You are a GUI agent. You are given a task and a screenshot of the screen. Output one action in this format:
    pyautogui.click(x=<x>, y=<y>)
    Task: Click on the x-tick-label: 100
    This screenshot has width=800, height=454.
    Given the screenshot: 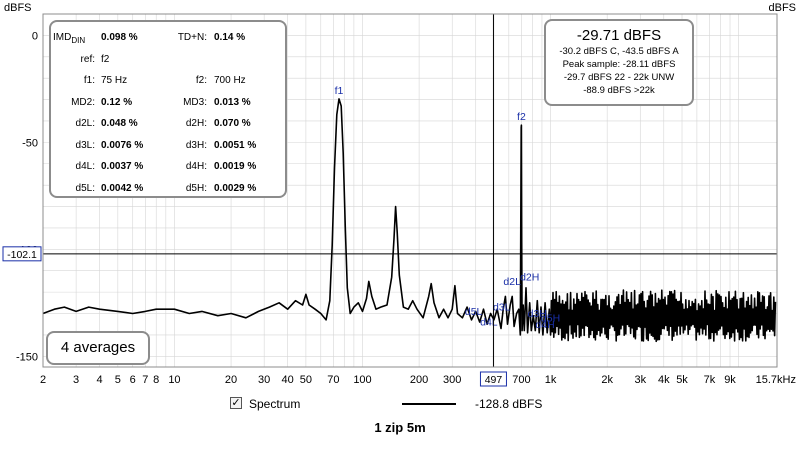 What is the action you would take?
    pyautogui.click(x=362, y=380)
    